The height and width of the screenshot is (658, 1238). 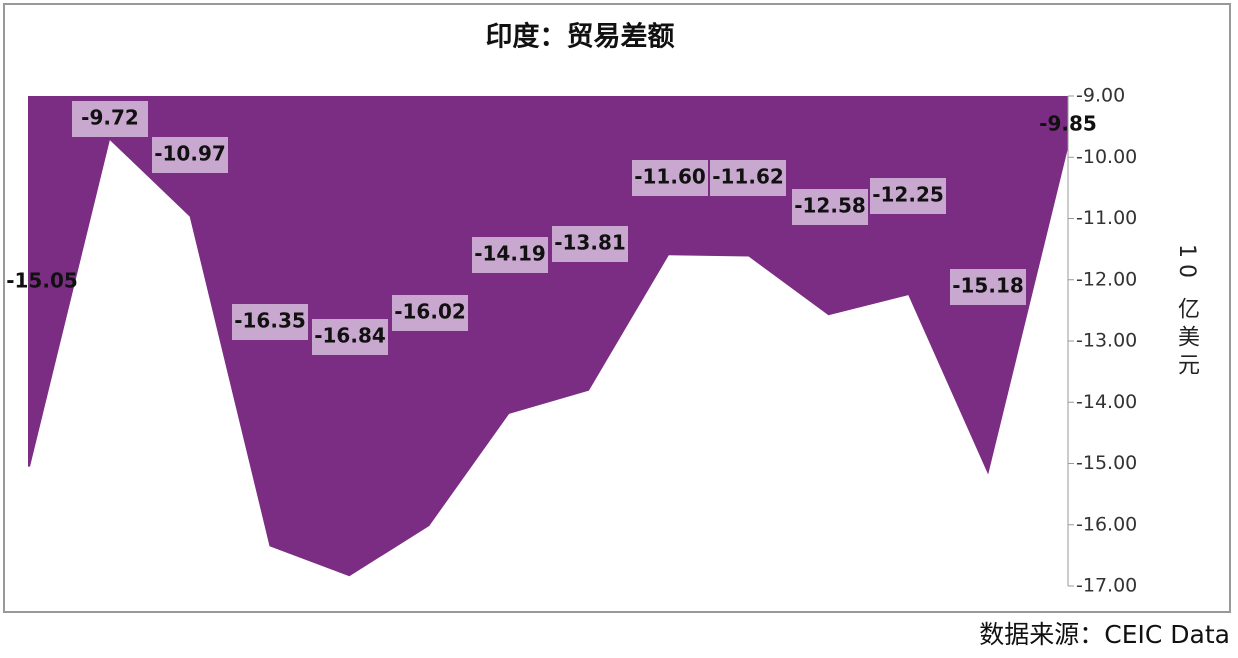 I want to click on data-label: -16.35, so click(x=270, y=321).